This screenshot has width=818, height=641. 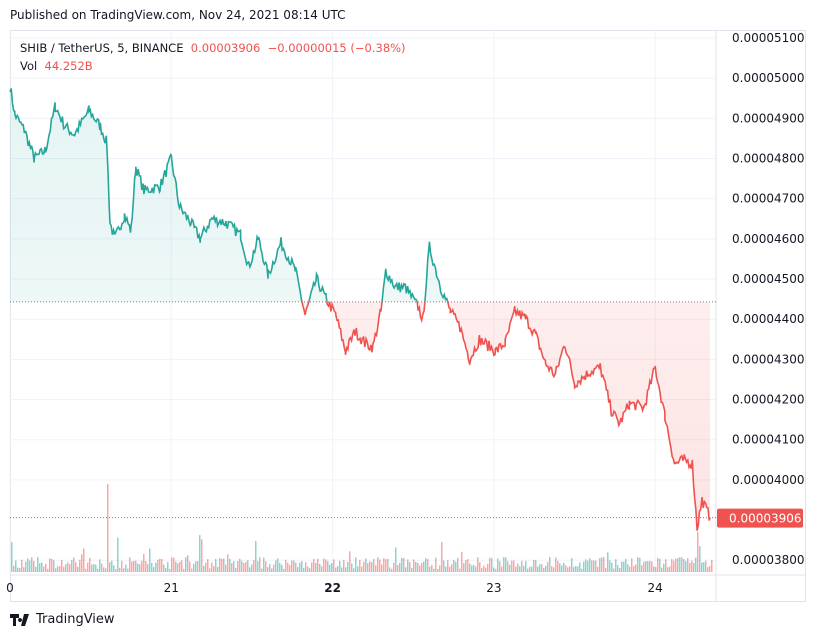 What do you see at coordinates (225, 48) in the screenshot?
I see `last-price: 0.00003906` at bounding box center [225, 48].